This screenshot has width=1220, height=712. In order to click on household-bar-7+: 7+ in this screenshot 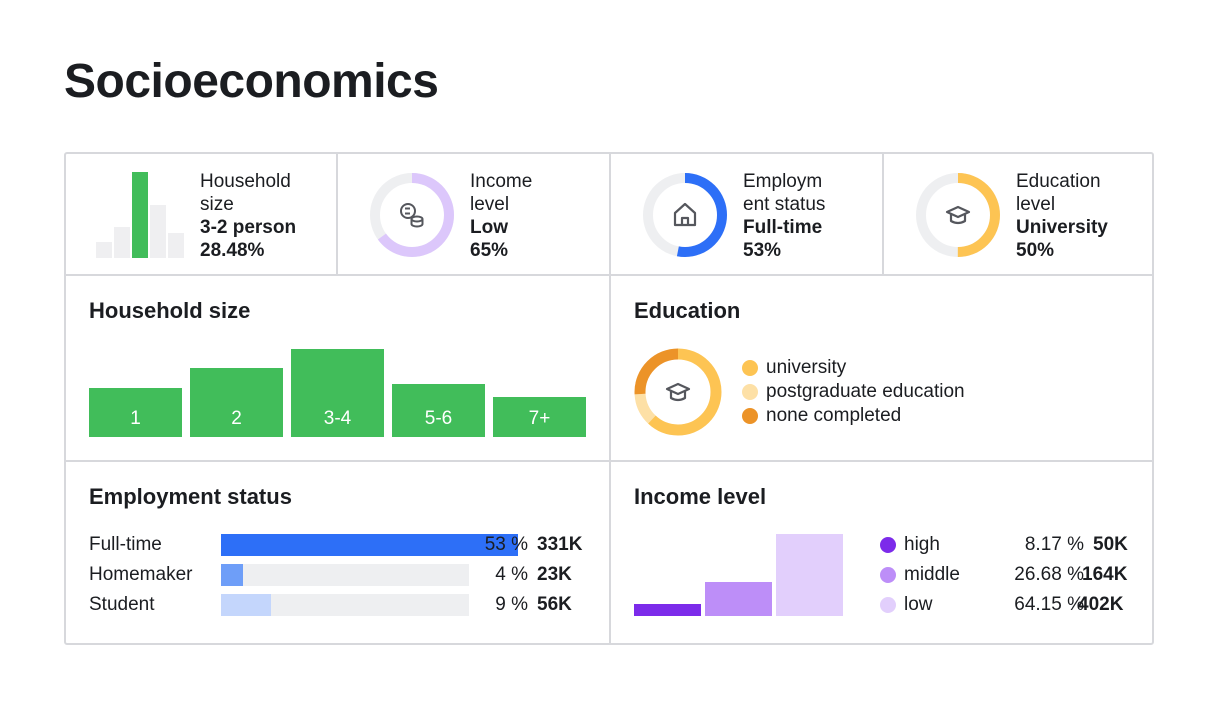, I will do `click(539, 417)`.